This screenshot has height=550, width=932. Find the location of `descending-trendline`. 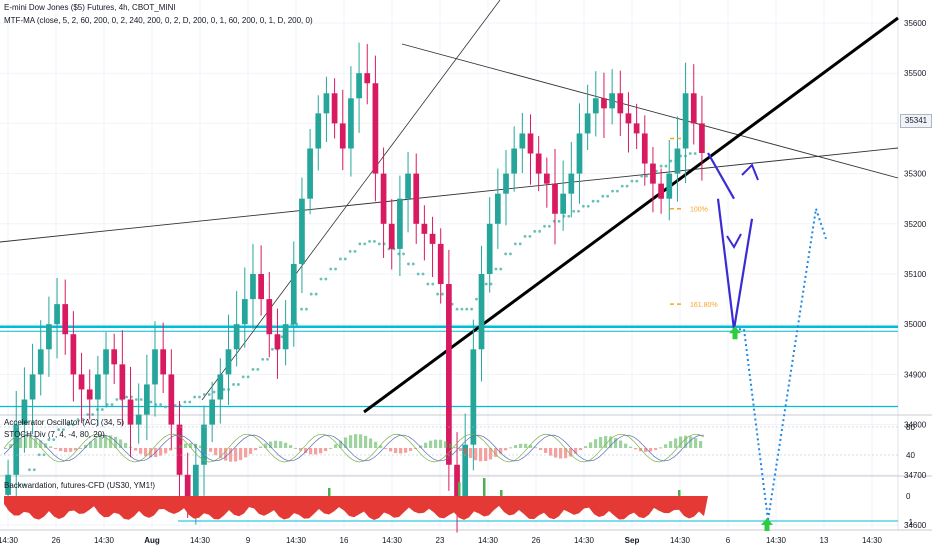

descending-trendline is located at coordinates (650, 111).